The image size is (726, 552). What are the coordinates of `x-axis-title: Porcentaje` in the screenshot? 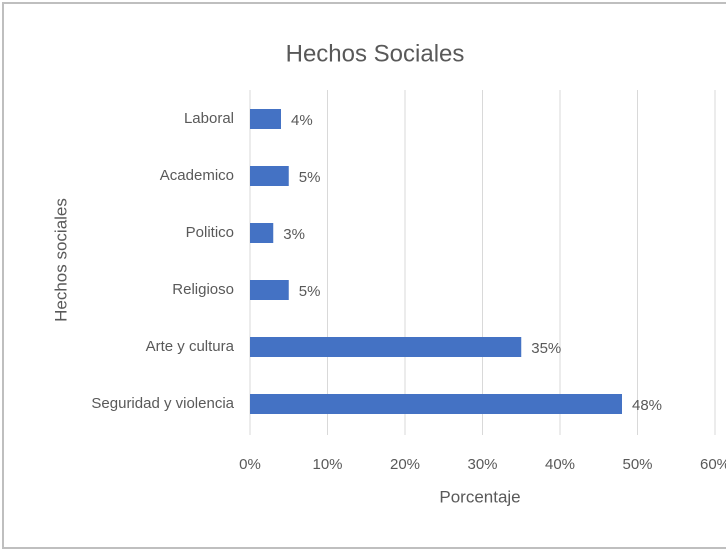 It's located at (479, 496).